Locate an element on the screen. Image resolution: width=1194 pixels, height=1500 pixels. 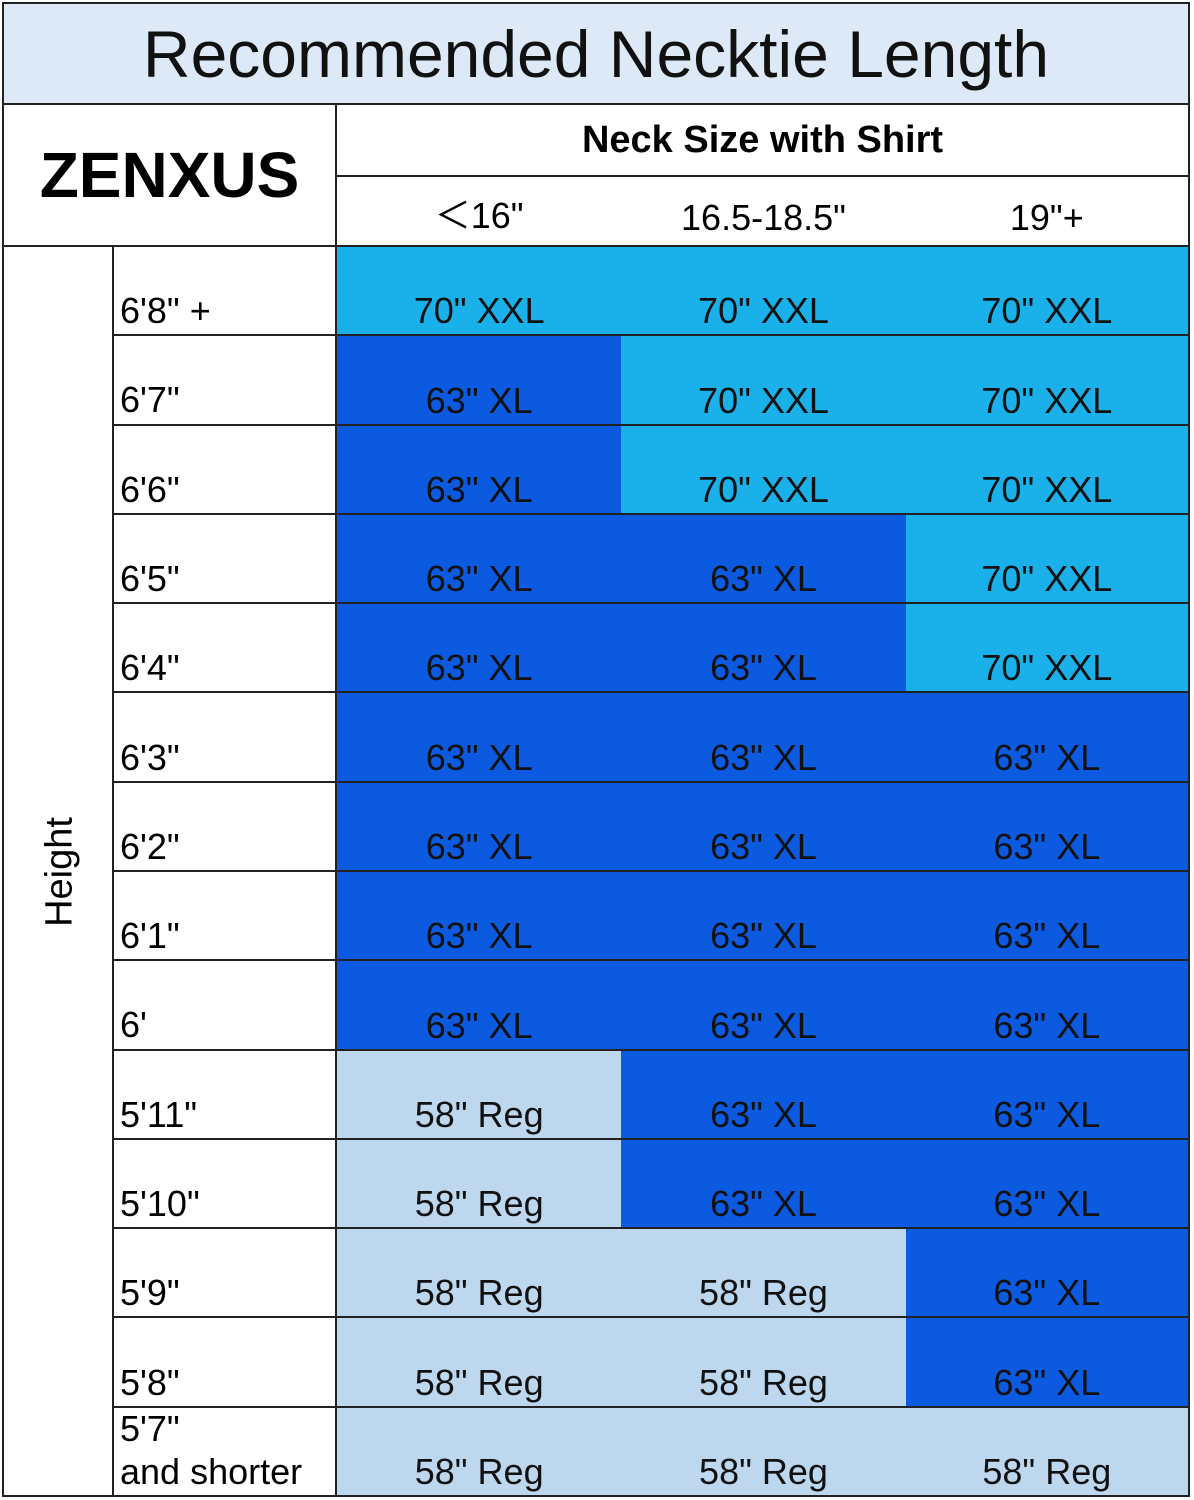
row-label: 5'9" is located at coordinates (224, 1274).